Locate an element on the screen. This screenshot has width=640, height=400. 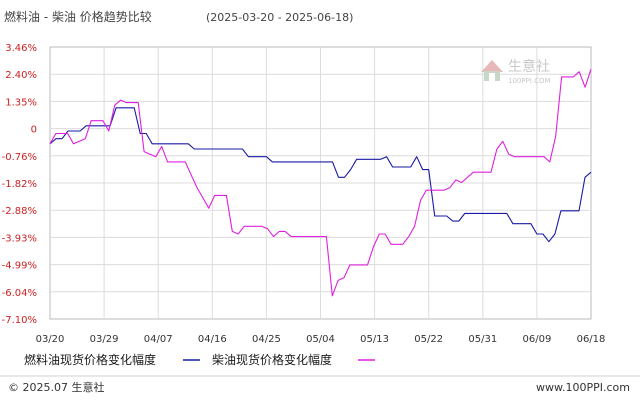
y-tick-label: -1.82% is located at coordinates (19, 184).